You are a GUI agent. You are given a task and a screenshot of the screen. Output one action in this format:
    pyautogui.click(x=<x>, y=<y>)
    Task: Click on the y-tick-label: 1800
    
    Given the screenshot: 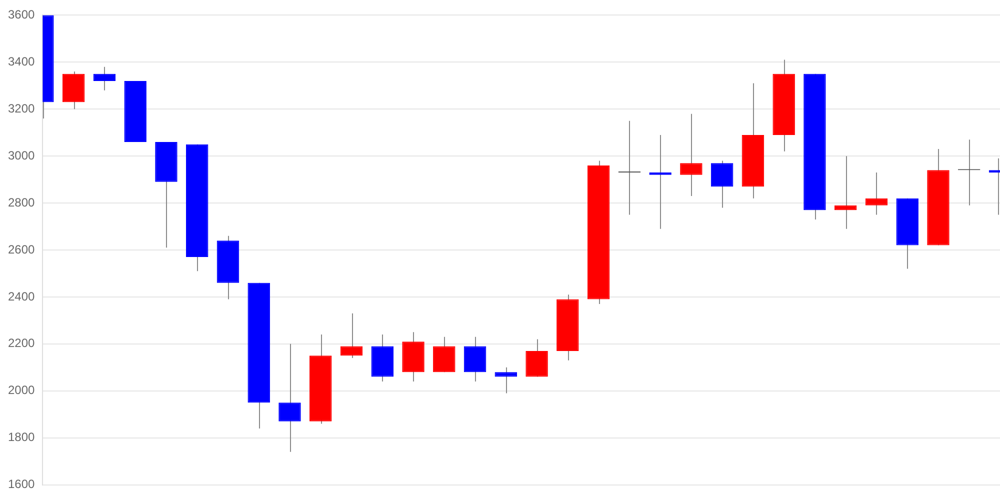 What is the action you would take?
    pyautogui.click(x=22, y=437)
    